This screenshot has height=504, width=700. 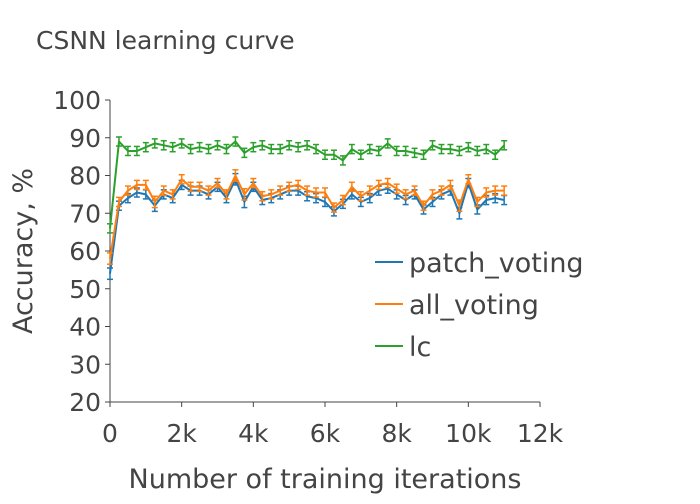 I want to click on y-tick-label: 30, so click(x=85, y=364).